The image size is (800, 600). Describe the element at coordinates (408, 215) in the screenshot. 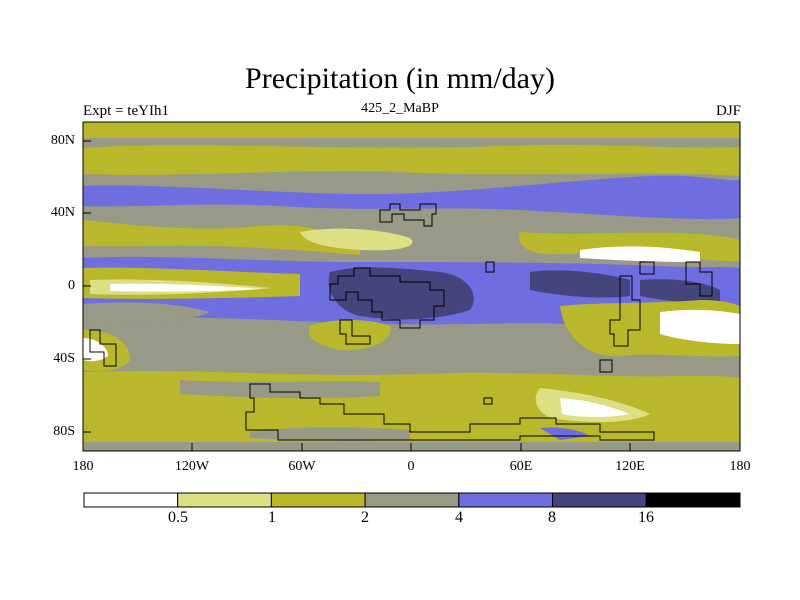

I see `coast-northern-landmass` at that location.